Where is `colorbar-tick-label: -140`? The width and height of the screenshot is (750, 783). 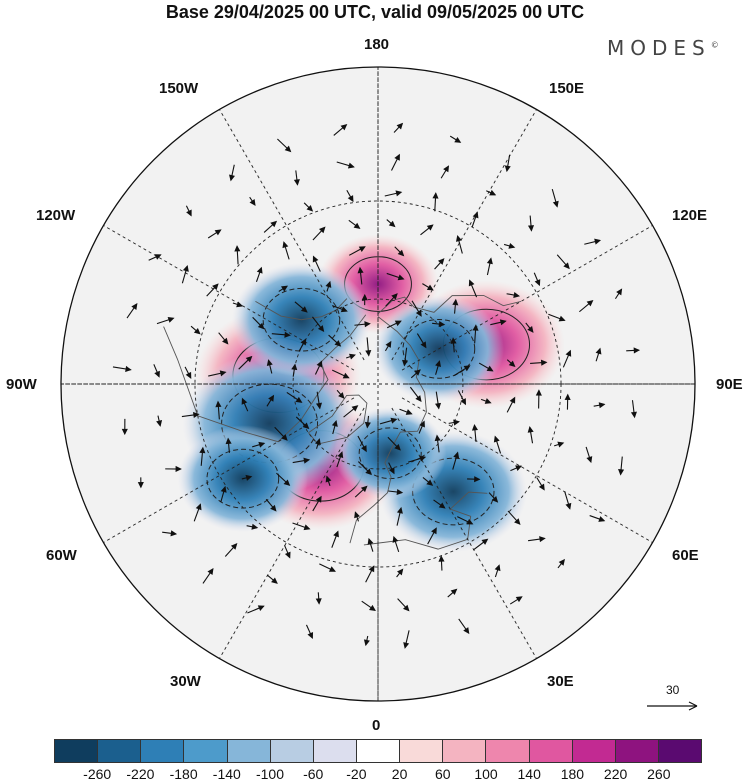
colorbar-tick-label: -140 is located at coordinates (226, 774).